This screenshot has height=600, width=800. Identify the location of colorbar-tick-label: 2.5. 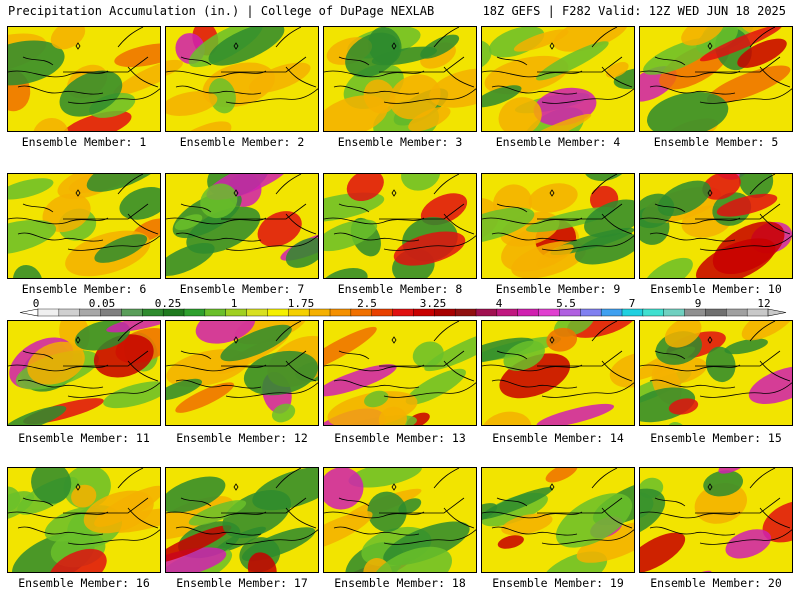
(367, 303).